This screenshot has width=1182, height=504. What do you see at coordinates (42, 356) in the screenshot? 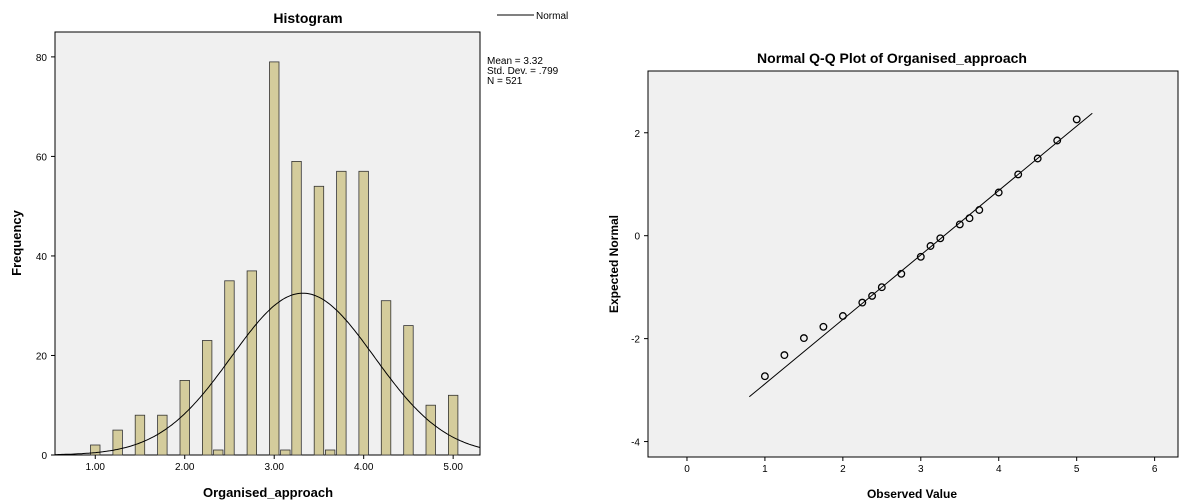
I see `histogram-y-tick-label: 20` at bounding box center [42, 356].